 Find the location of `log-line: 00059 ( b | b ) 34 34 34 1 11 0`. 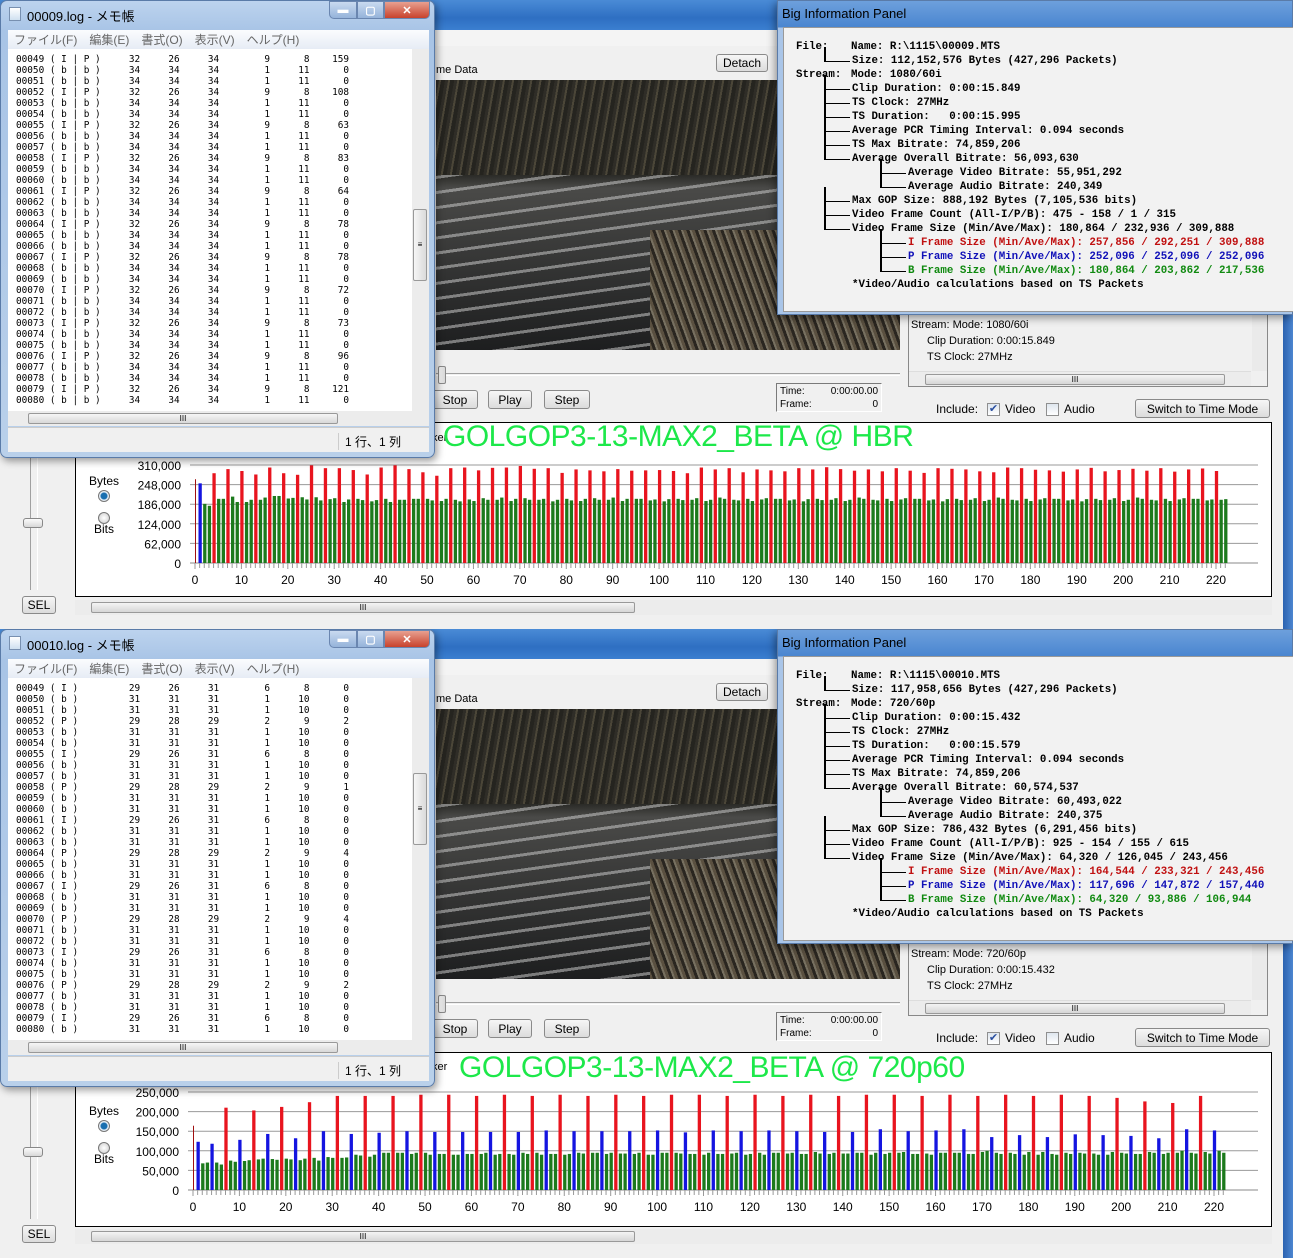

log-line: 00059 ( b | b ) 34 34 34 1 11 0 is located at coordinates (183, 169).